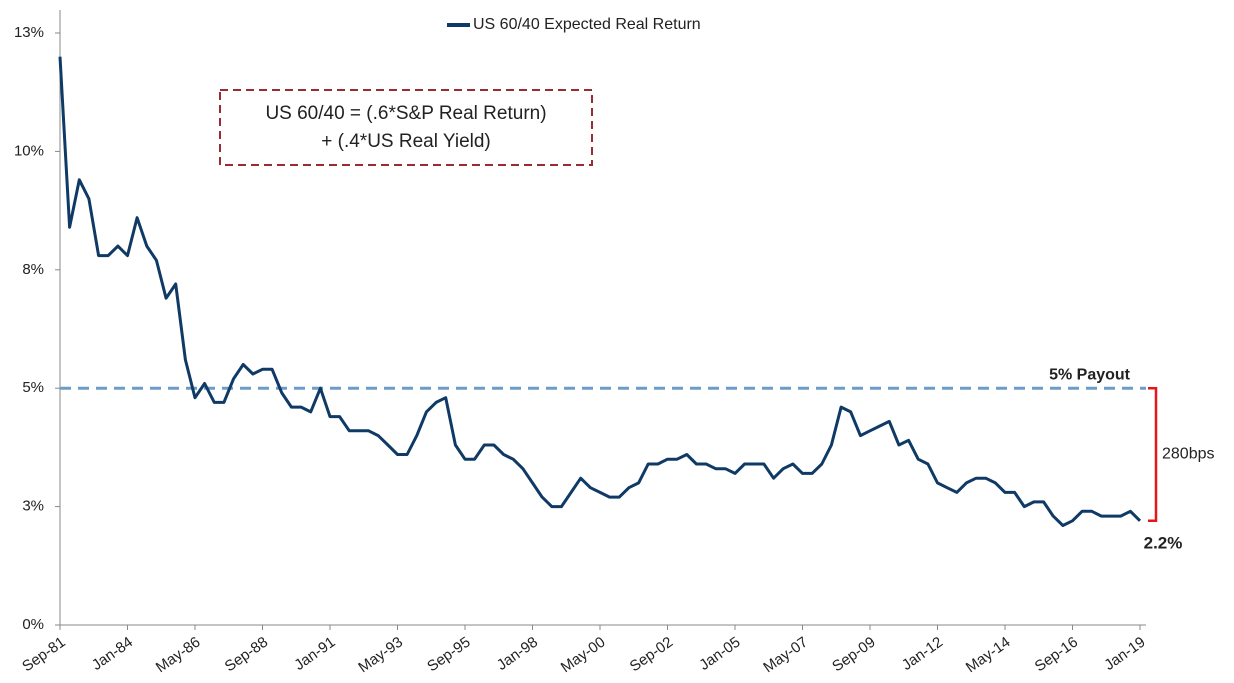  What do you see at coordinates (406, 127) in the screenshot?
I see `annotation-box` at bounding box center [406, 127].